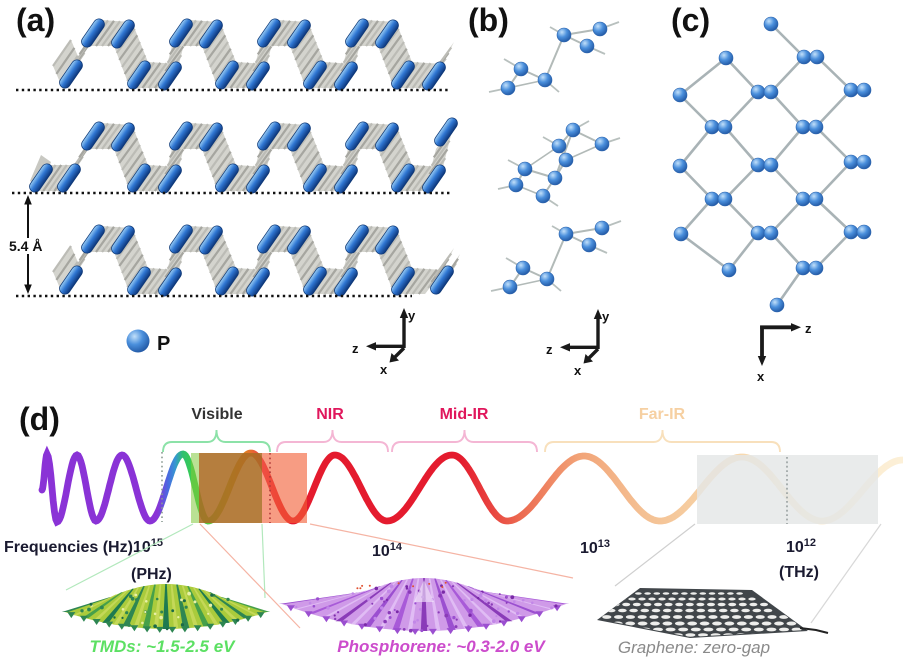 This screenshot has width=903, height=661. I want to click on svg-text: Far-IR, so click(662, 414).